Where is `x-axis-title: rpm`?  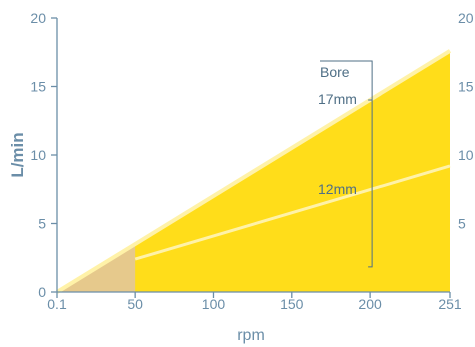
x-axis-title: rpm is located at coordinates (251, 335).